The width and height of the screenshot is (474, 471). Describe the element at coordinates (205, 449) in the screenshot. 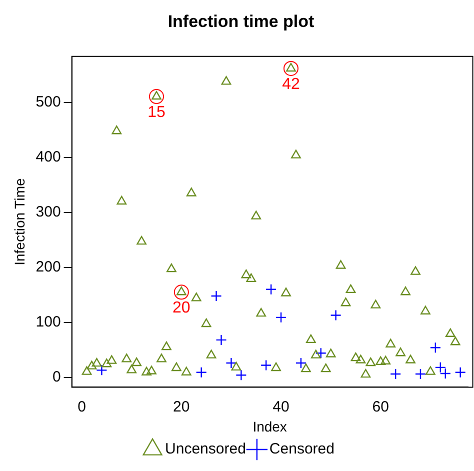

I see `legend-label: Uncensored` at that location.